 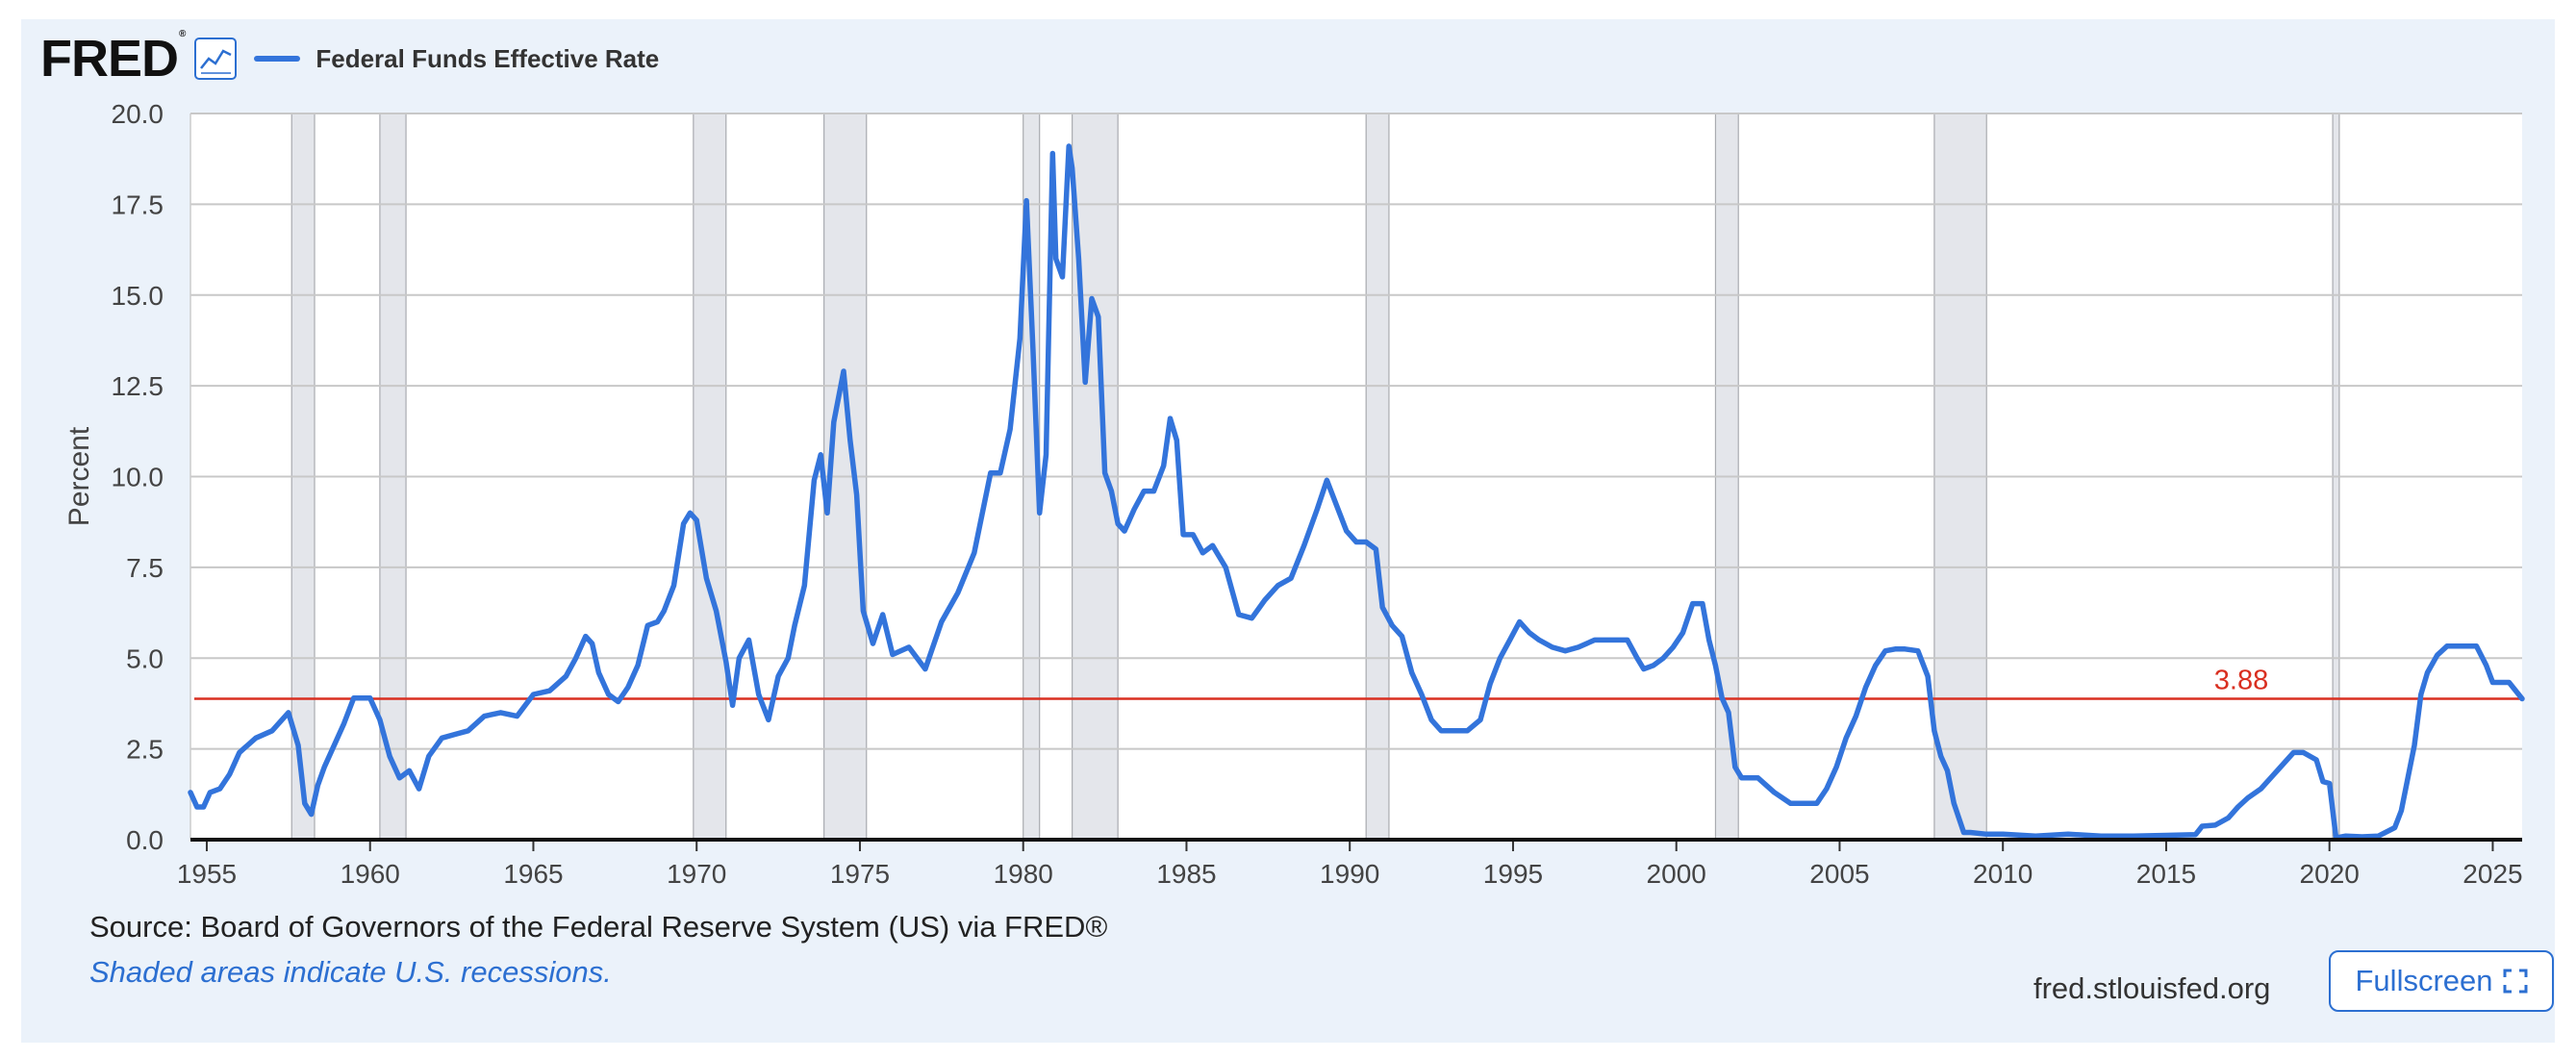 What do you see at coordinates (2492, 874) in the screenshot?
I see `x-tick-label: 2025` at bounding box center [2492, 874].